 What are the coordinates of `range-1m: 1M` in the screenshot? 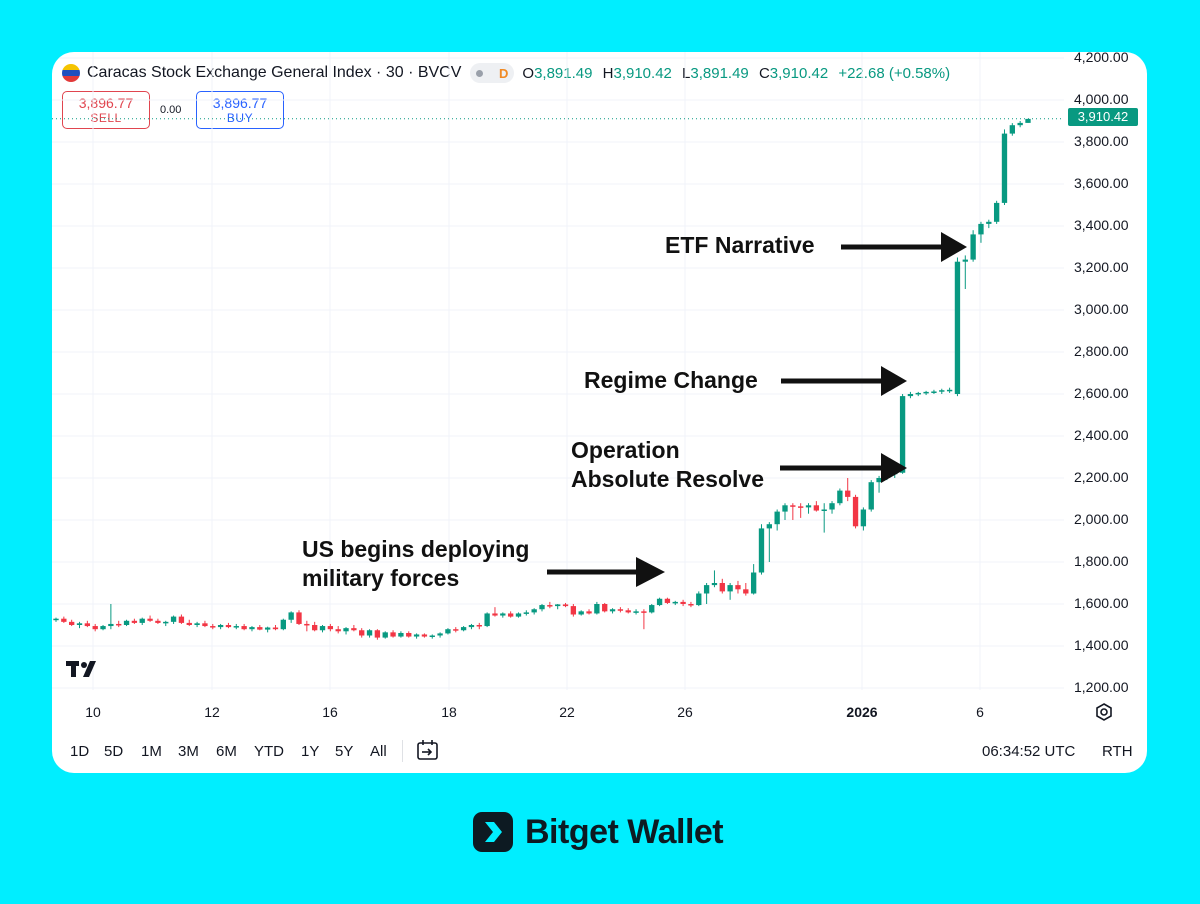 It's located at (151, 751).